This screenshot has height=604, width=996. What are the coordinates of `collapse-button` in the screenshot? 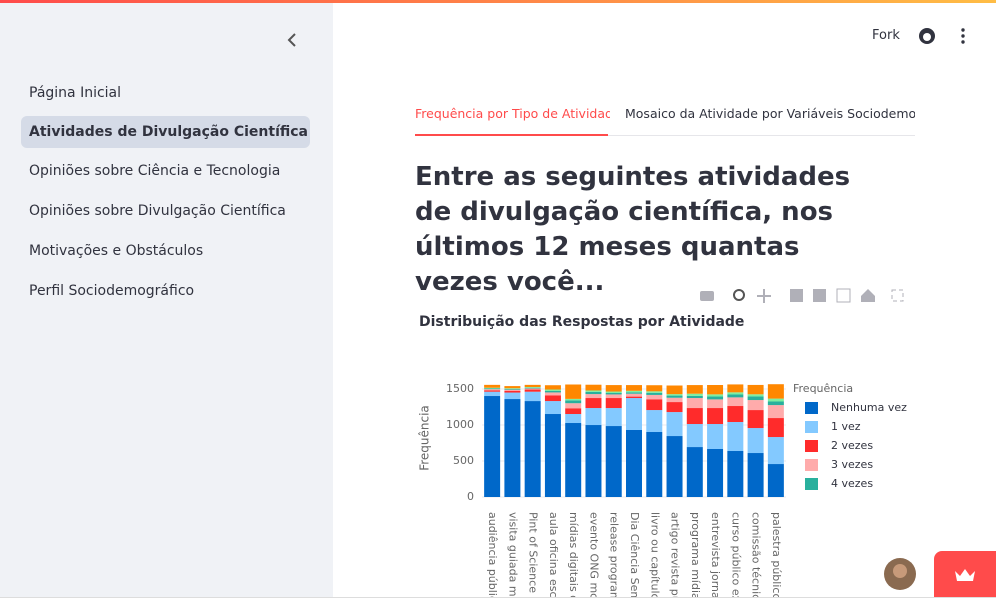 It's located at (292, 40).